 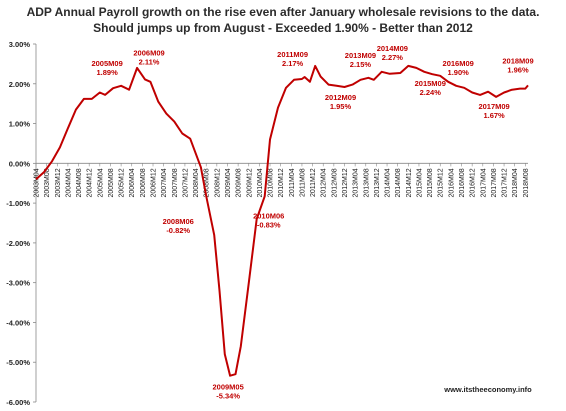 What do you see at coordinates (18, 243) in the screenshot?
I see `y-tick-label: -2.00%` at bounding box center [18, 243].